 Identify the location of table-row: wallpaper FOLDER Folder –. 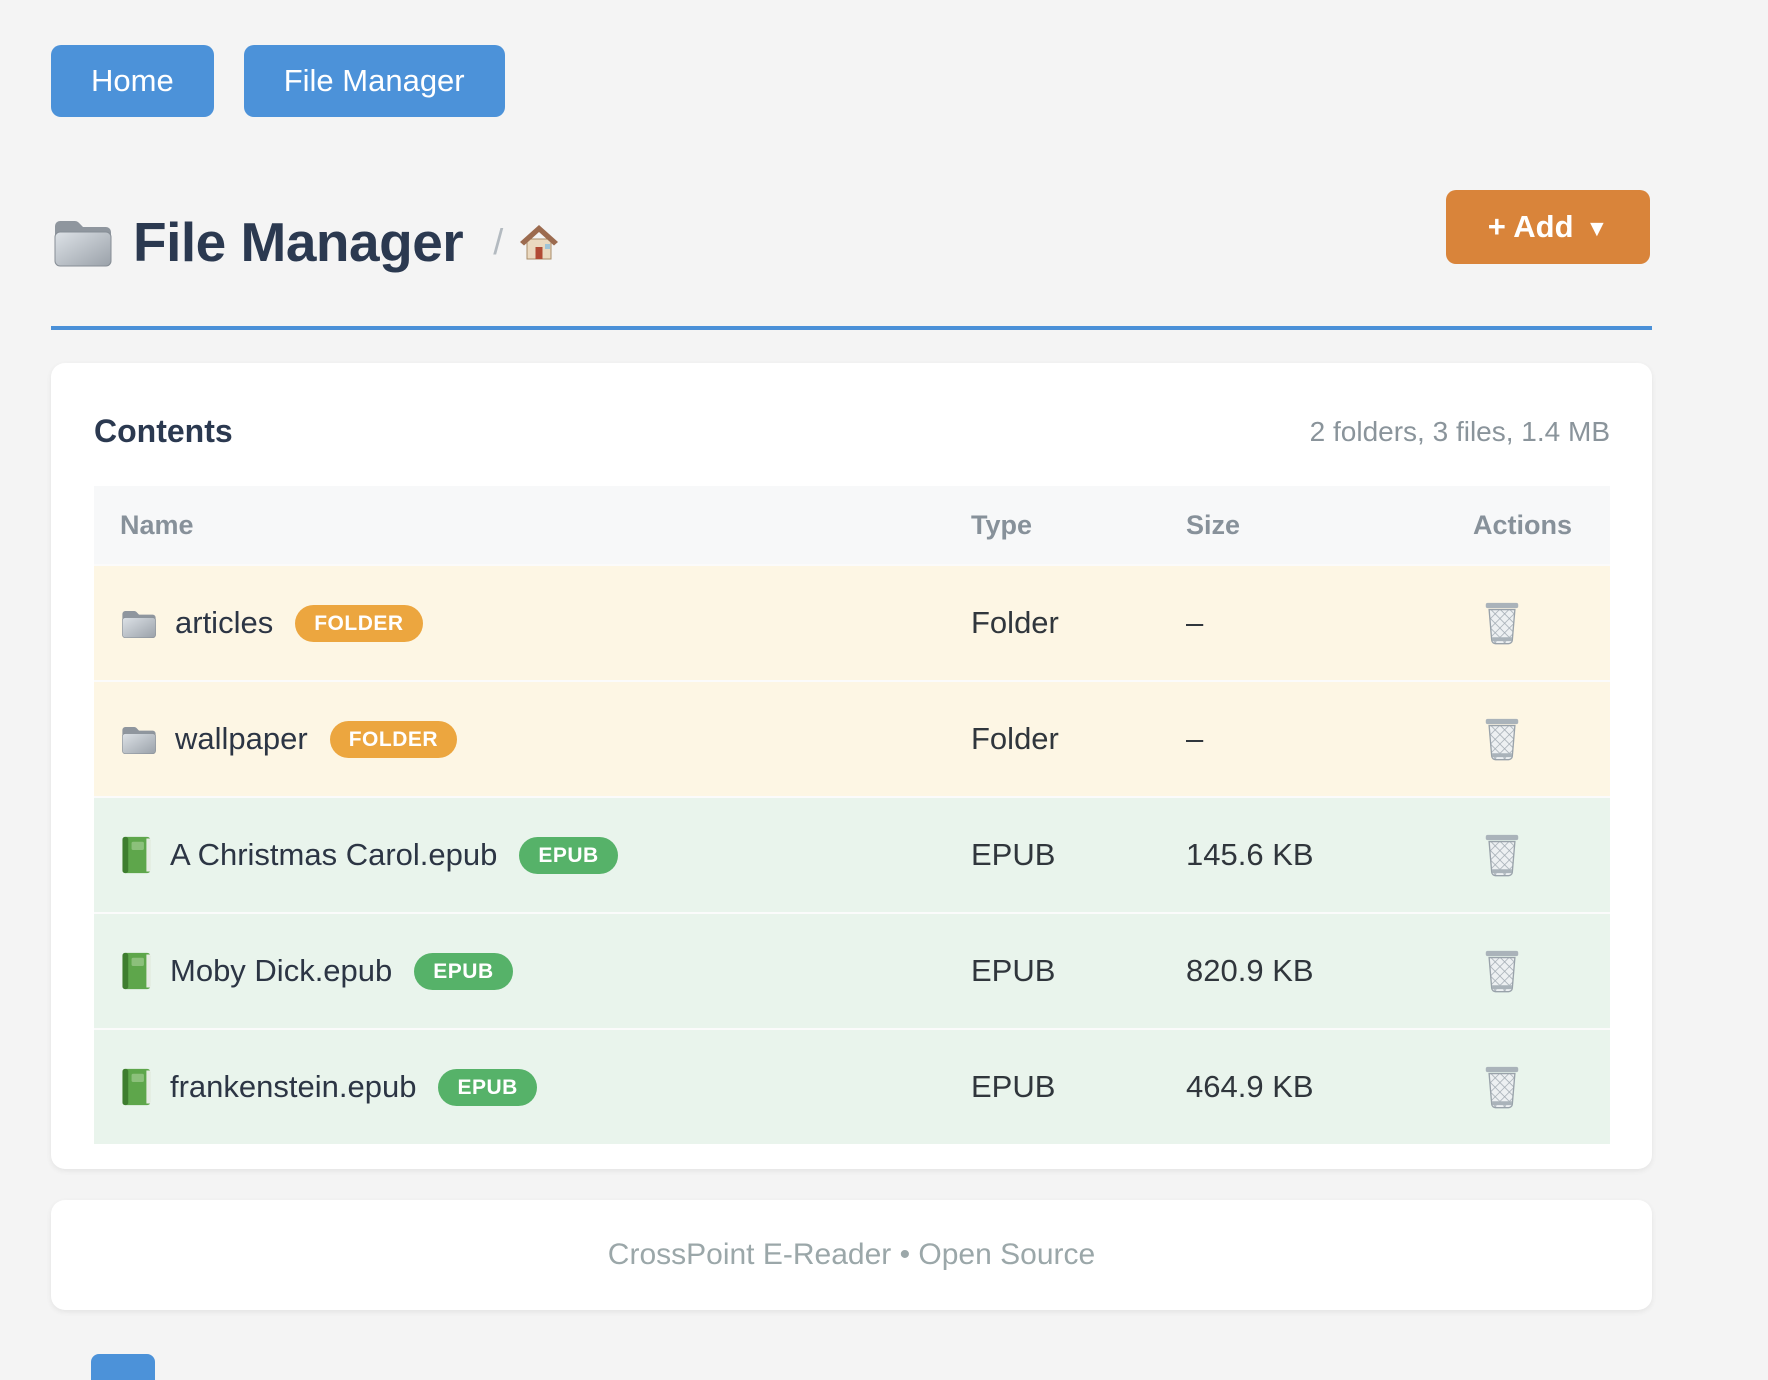
(852, 738).